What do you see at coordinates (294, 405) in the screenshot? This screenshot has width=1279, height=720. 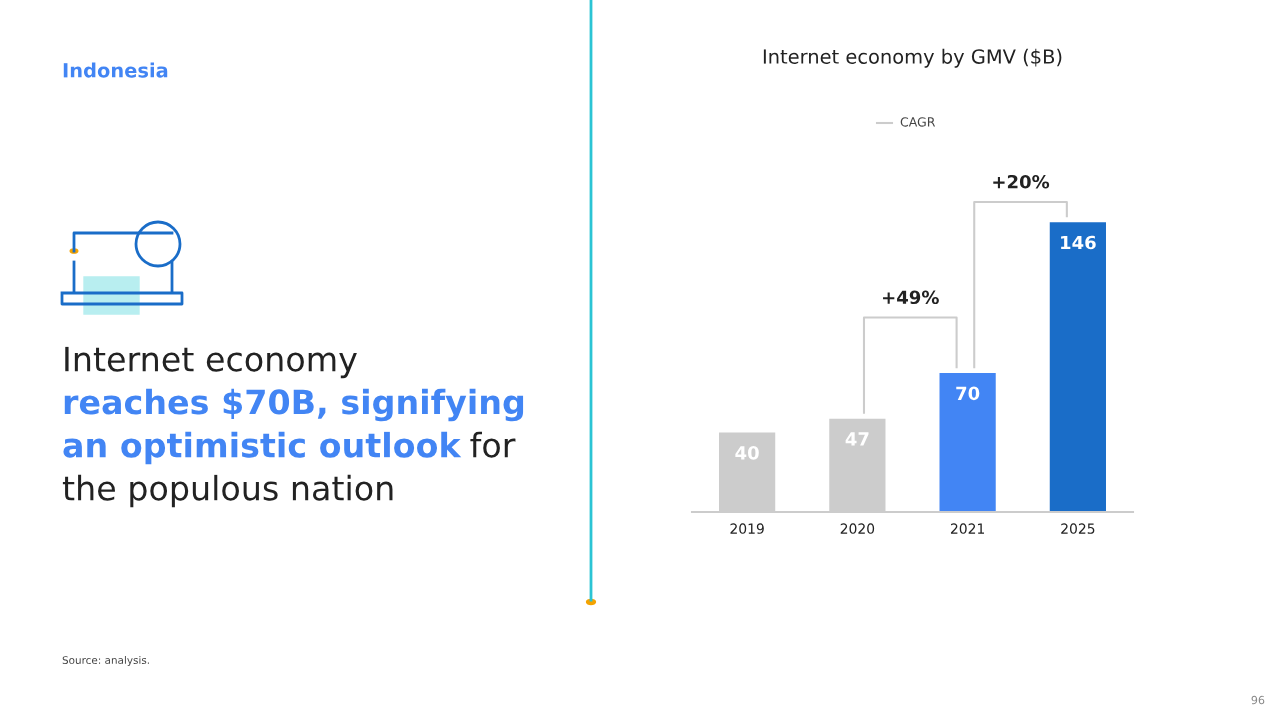 I see `text: reaches $70B, signifying` at bounding box center [294, 405].